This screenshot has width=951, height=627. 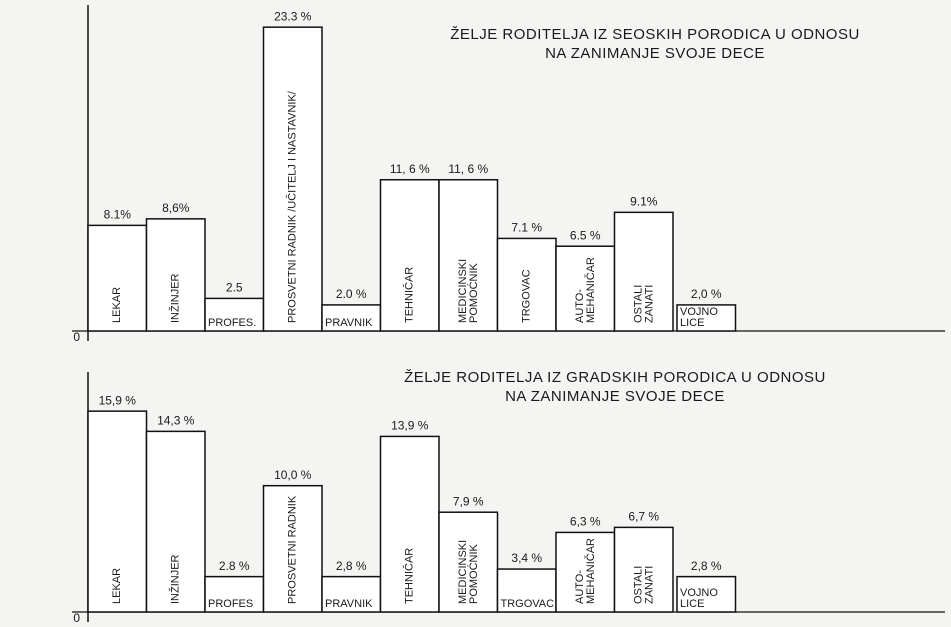 What do you see at coordinates (118, 400) in the screenshot?
I see `value-label: 15,9 %` at bounding box center [118, 400].